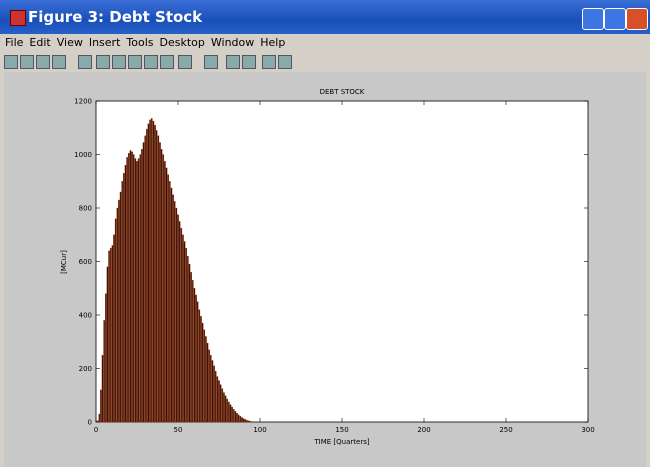  What do you see at coordinates (182, 42) in the screenshot?
I see `menu-item: Desktop` at bounding box center [182, 42].